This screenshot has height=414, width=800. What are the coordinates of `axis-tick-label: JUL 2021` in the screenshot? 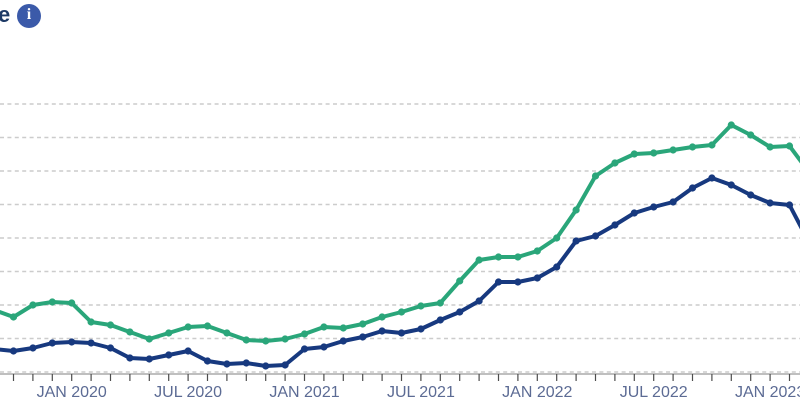 It's located at (421, 392).